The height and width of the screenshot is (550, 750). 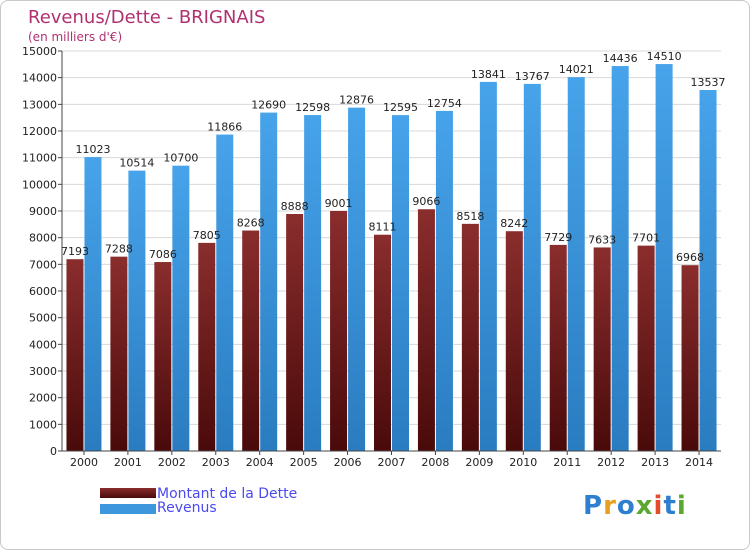 I want to click on y-tick-label: 14000, so click(x=39, y=78).